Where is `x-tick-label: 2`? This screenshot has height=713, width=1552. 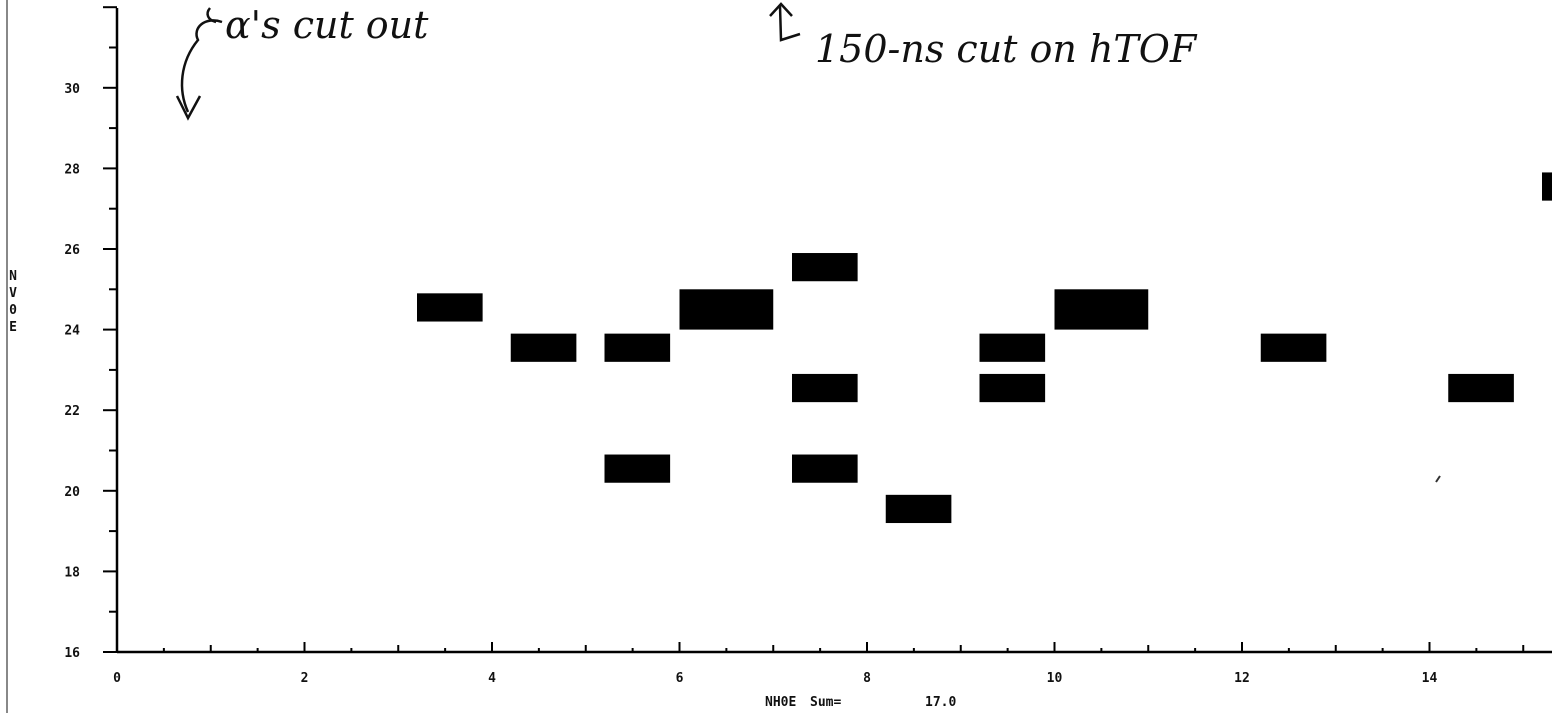
x-tick-label: 2 is located at coordinates (305, 678).